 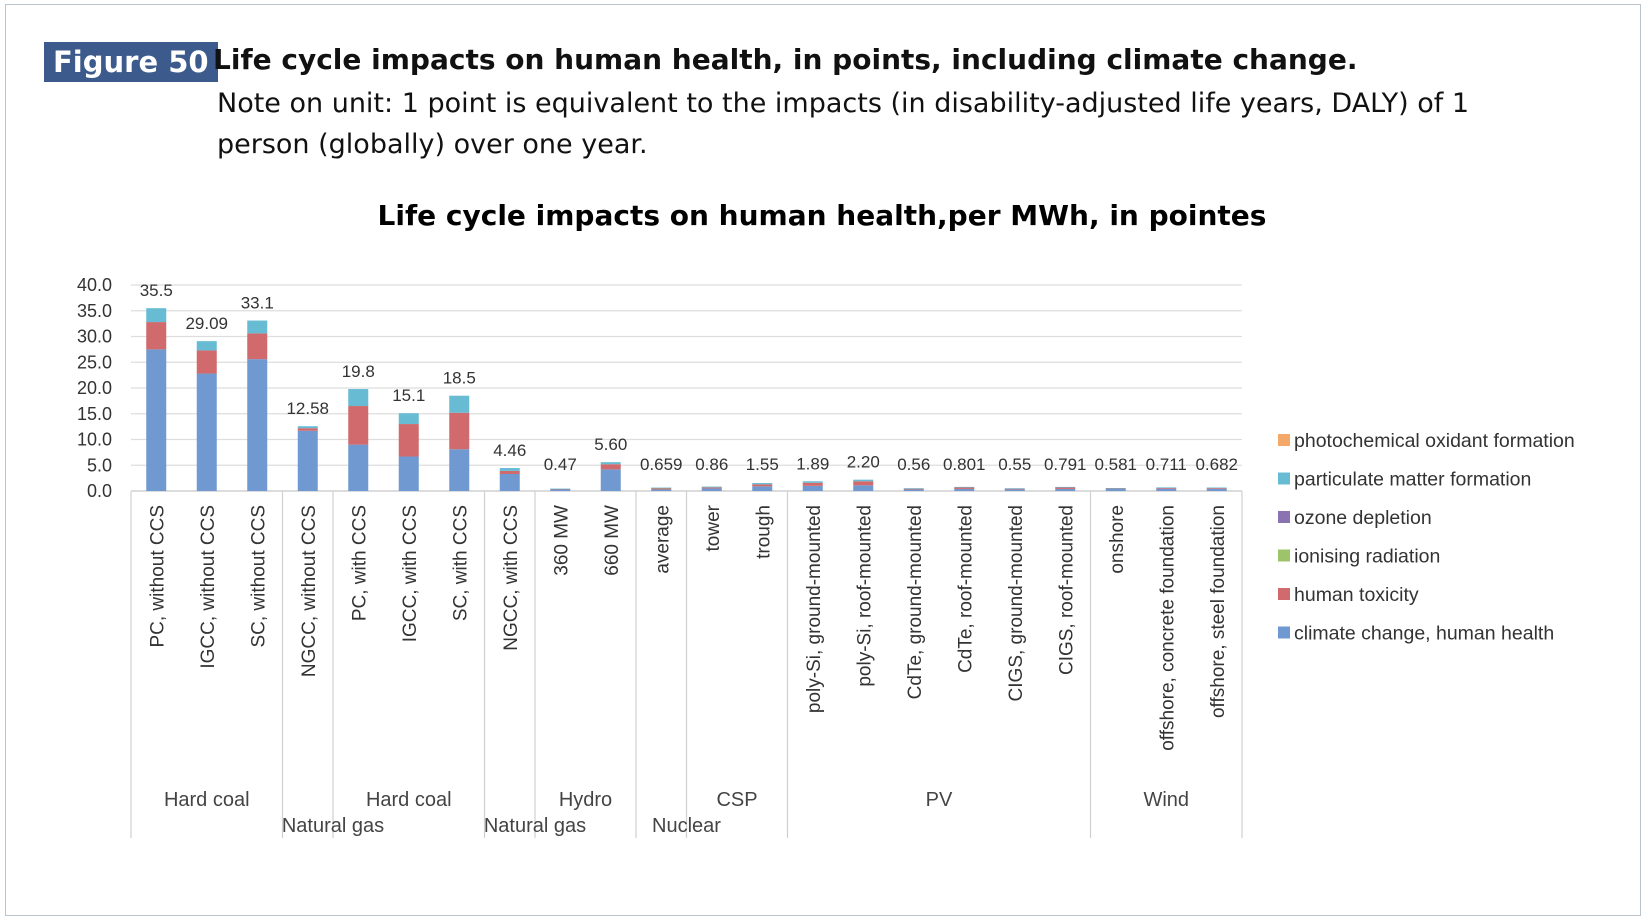 What do you see at coordinates (459, 378) in the screenshot?
I see `data-label: 18.5` at bounding box center [459, 378].